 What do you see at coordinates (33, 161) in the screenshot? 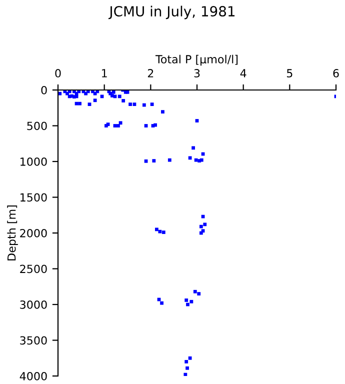
I see `y-tick-label: 1000` at bounding box center [33, 161].